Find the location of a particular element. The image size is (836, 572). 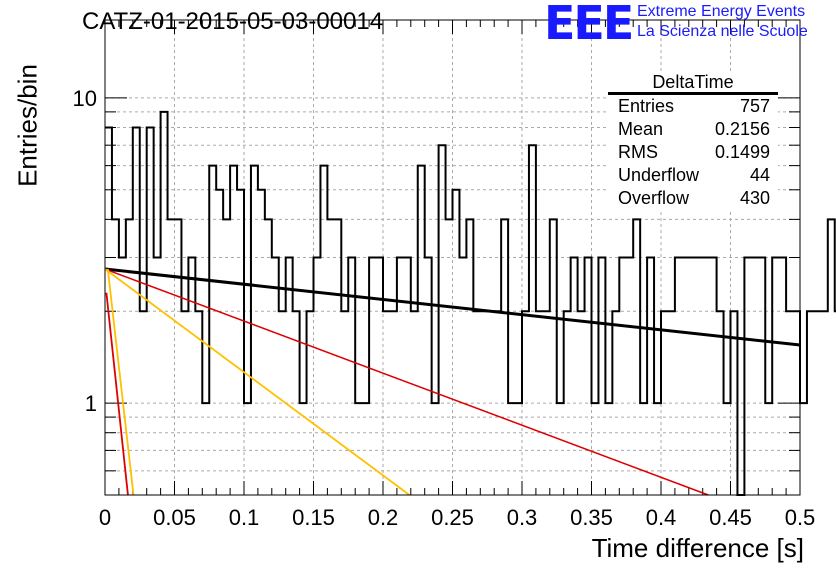

stats-label: Mean is located at coordinates (641, 129).